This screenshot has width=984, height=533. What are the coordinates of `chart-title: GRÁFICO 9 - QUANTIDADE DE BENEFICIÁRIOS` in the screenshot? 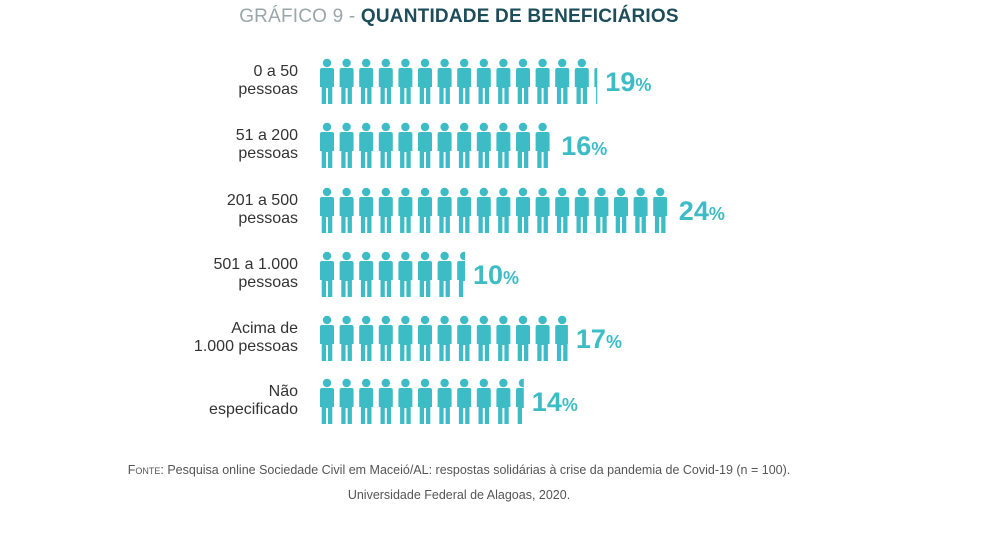 It's located at (459, 17).